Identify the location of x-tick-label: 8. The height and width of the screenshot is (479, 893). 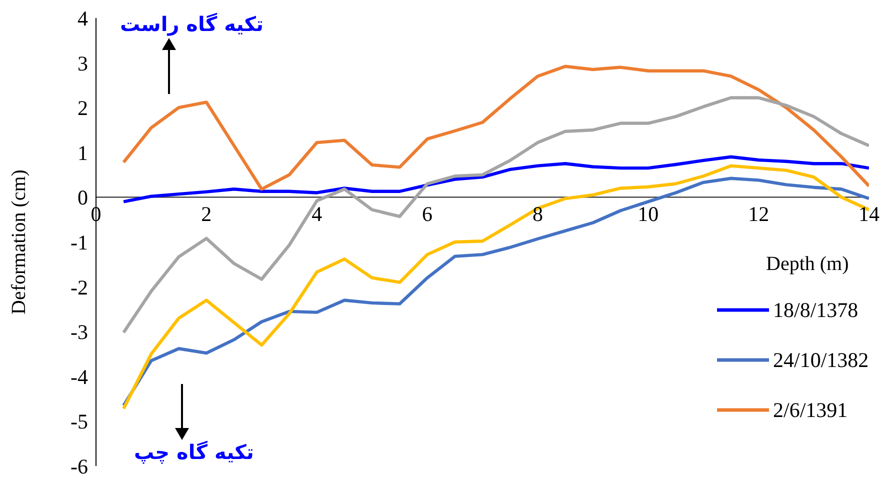
(537, 214).